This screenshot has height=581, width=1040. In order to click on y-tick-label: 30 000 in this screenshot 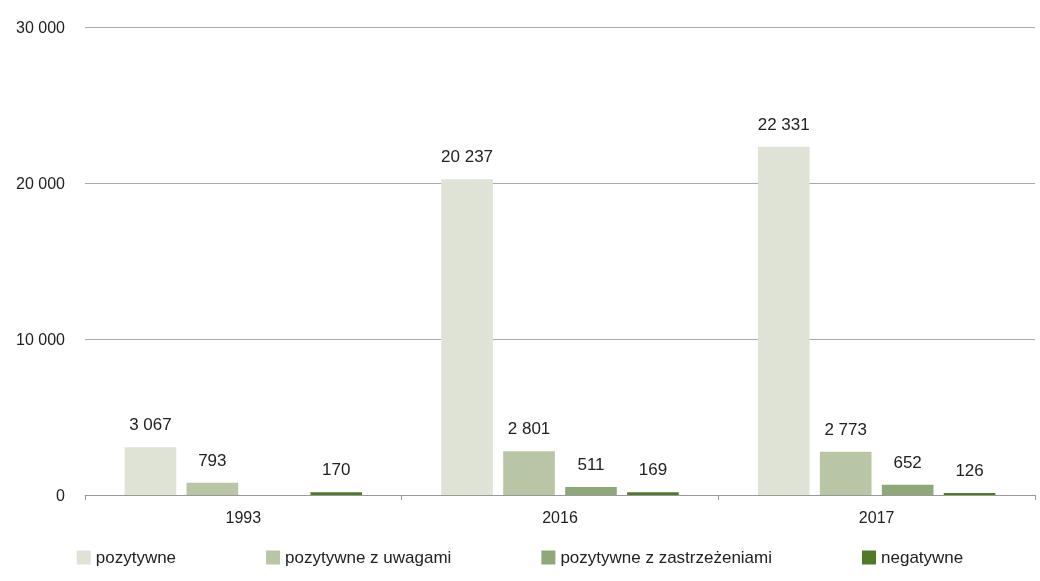, I will do `click(41, 27)`.